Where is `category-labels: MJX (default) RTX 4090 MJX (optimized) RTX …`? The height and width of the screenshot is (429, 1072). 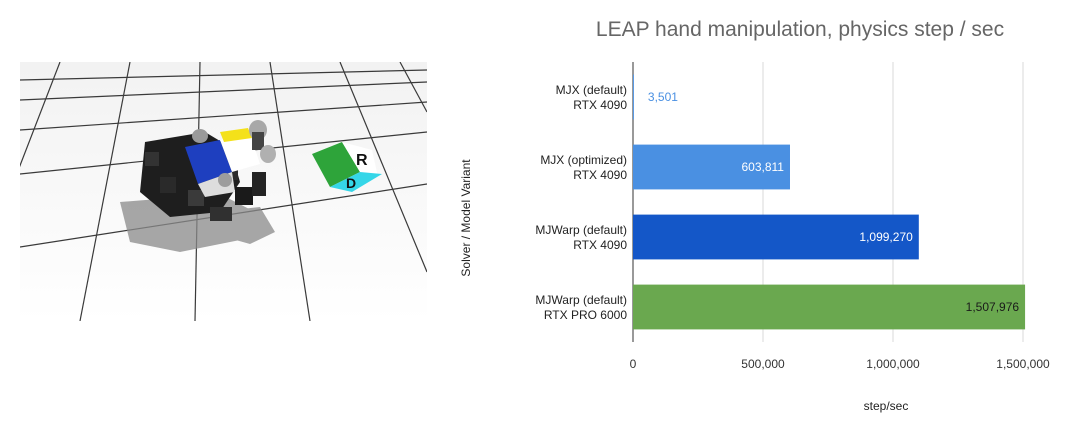
category-labels: MJX (default) RTX 4090 MJX (optimized) RTX … is located at coordinates (581, 202).